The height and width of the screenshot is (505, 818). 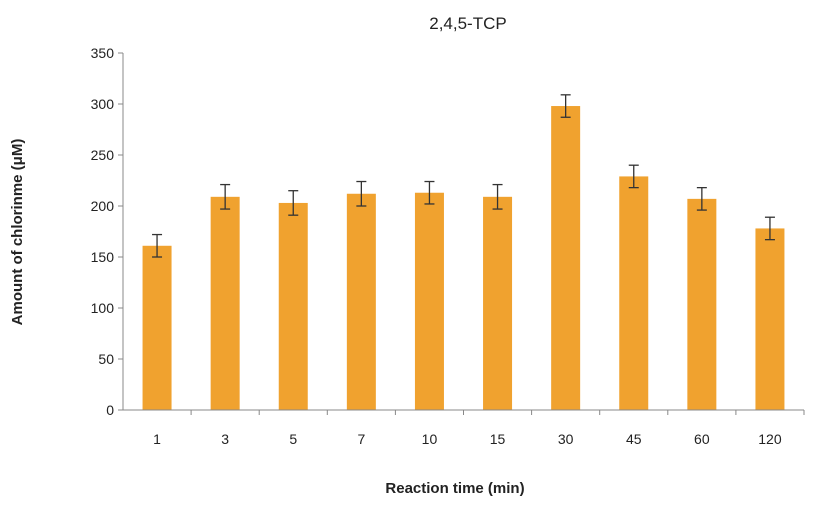 I want to click on y-tick-label: 300, so click(x=103, y=104).